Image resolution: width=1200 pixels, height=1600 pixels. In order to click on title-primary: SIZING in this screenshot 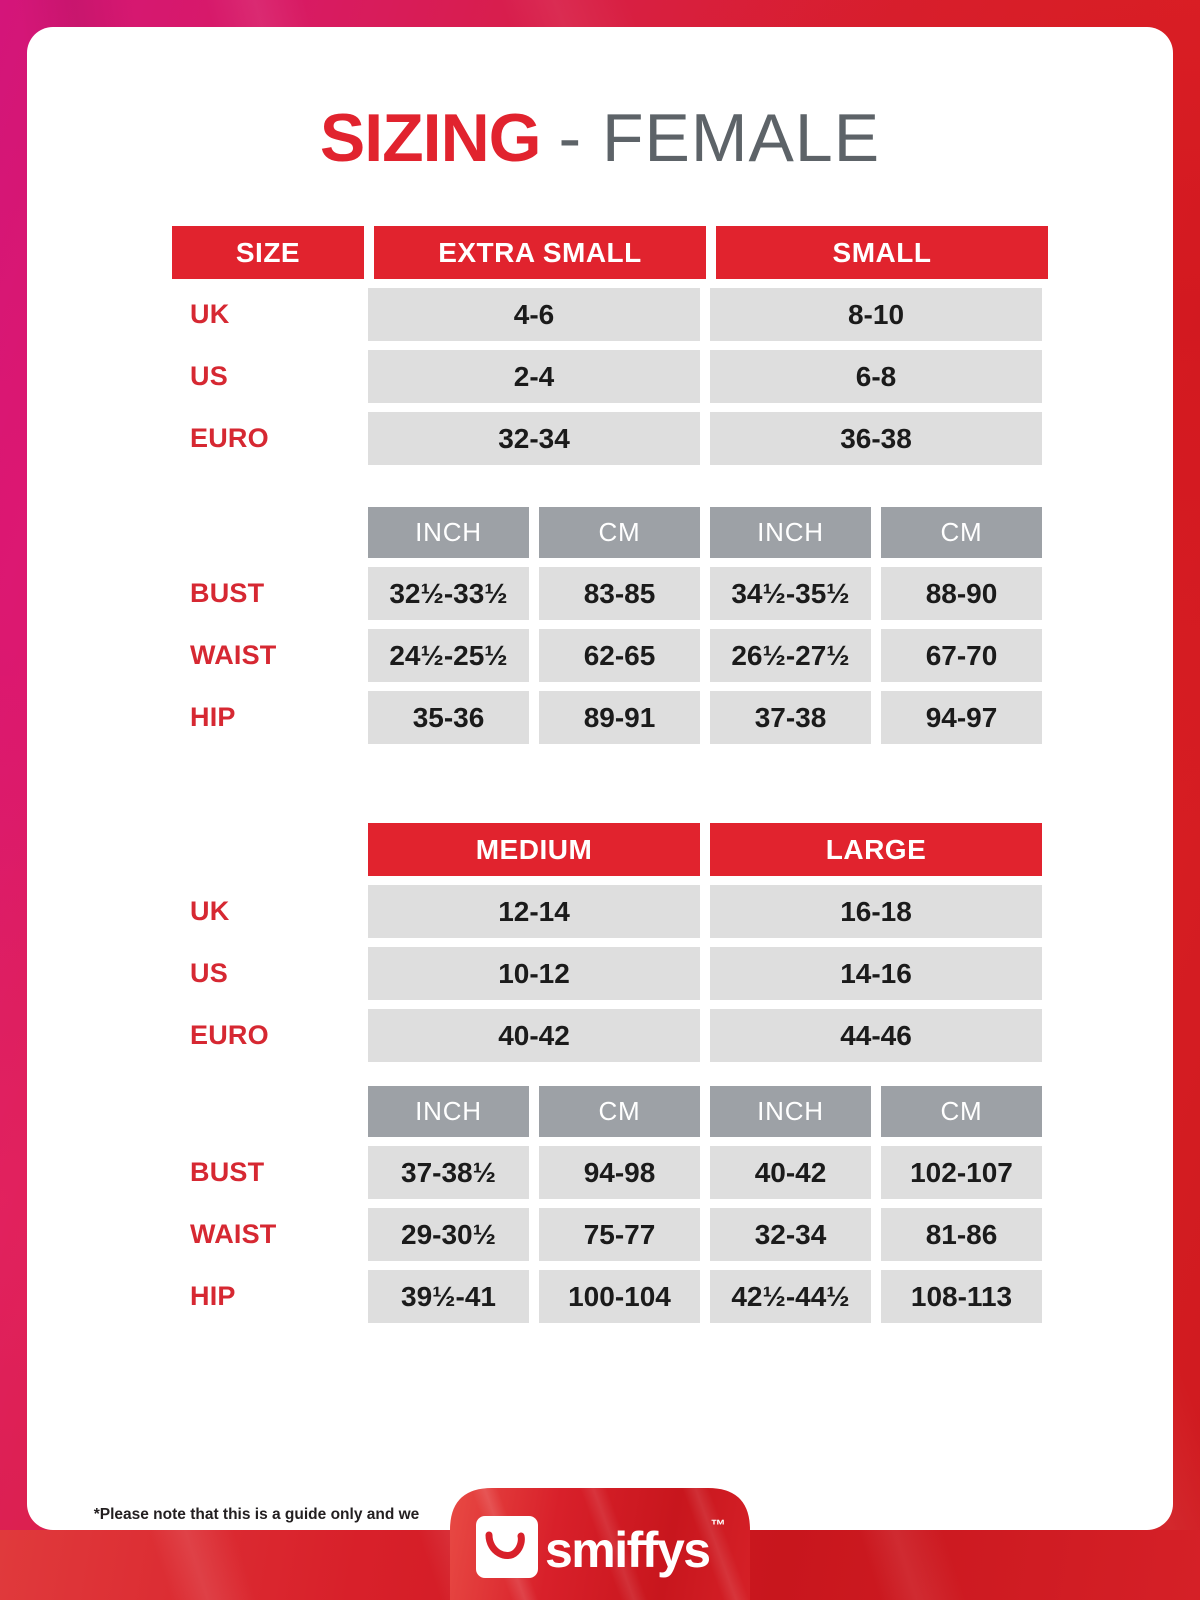, I will do `click(430, 138)`.